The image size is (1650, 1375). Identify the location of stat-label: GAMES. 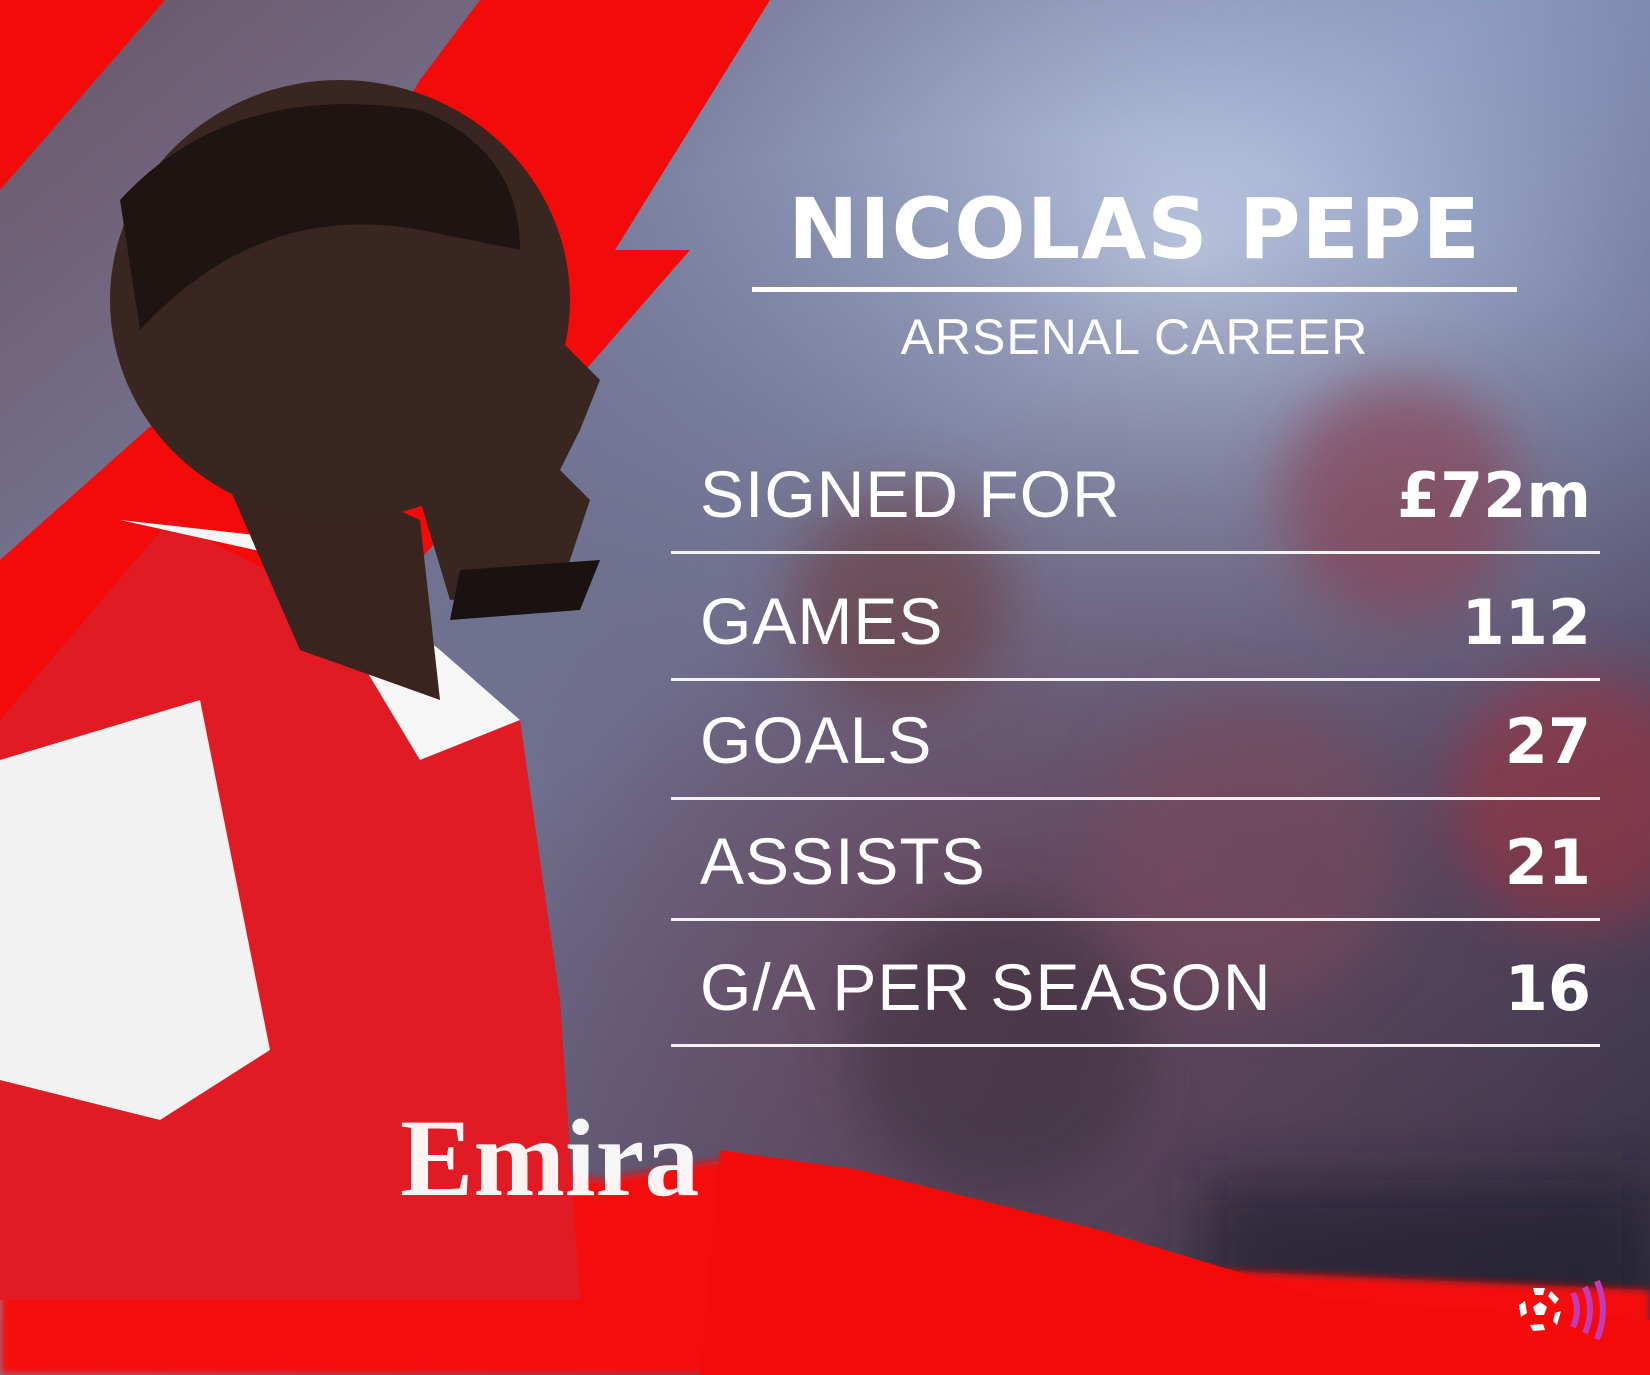
(822, 621).